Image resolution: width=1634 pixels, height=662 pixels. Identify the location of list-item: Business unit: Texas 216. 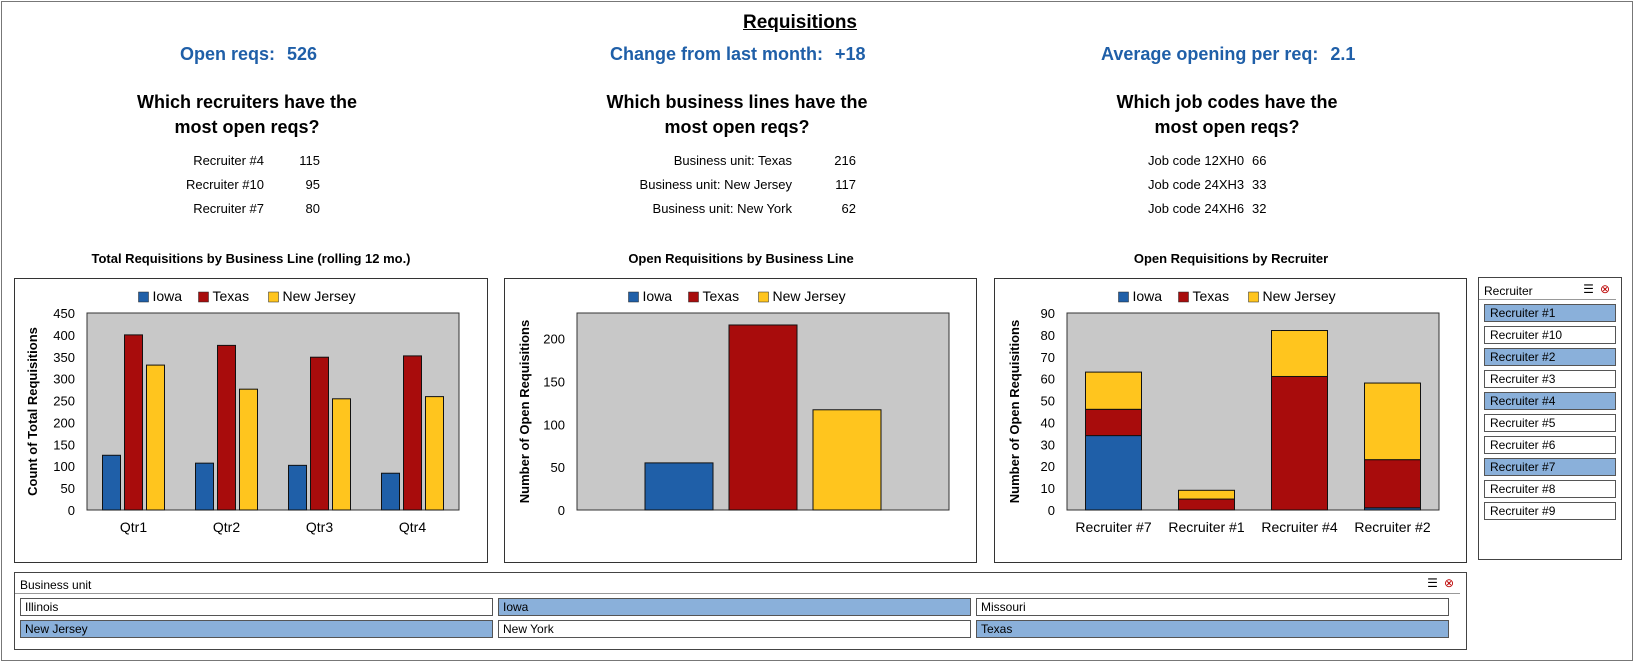
(728, 160).